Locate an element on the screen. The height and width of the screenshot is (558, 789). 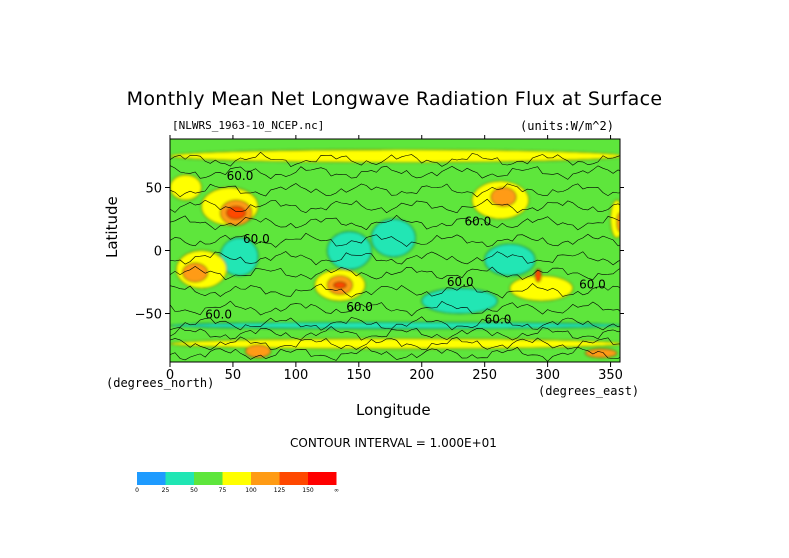
colorbar-label-7: ∞ is located at coordinates (336, 490).